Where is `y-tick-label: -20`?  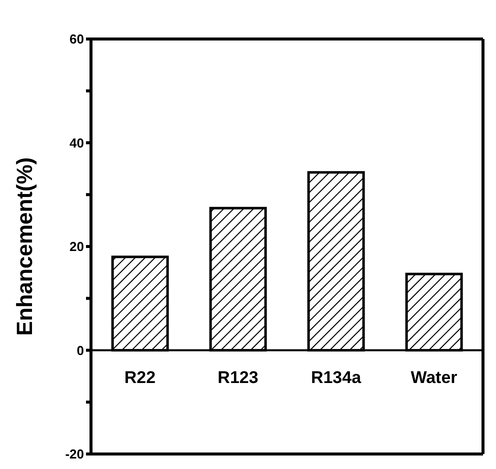
y-tick-label: -20 is located at coordinates (74, 454).